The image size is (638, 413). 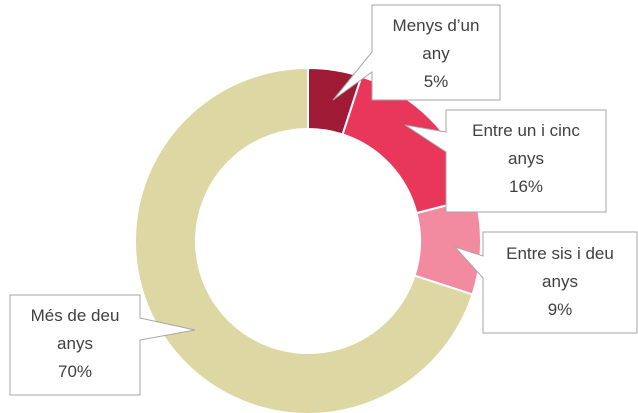 I want to click on label-category: Més de deu anys, so click(x=75, y=329).